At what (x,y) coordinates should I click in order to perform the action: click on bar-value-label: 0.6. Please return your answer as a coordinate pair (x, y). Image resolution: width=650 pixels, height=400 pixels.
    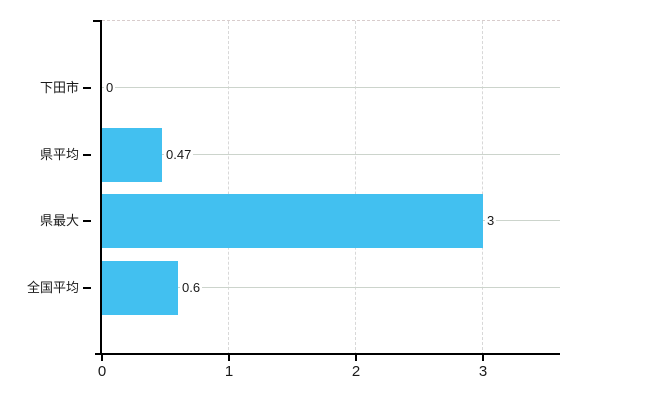
    Looking at the image, I should click on (191, 287).